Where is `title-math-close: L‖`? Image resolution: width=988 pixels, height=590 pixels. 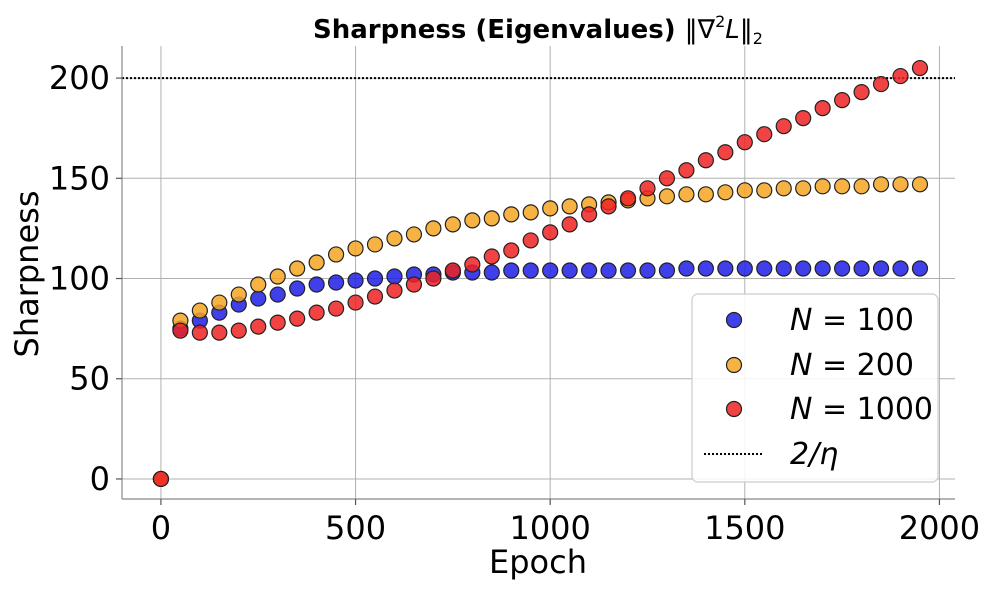 title-math-close: L‖ is located at coordinates (739, 30).